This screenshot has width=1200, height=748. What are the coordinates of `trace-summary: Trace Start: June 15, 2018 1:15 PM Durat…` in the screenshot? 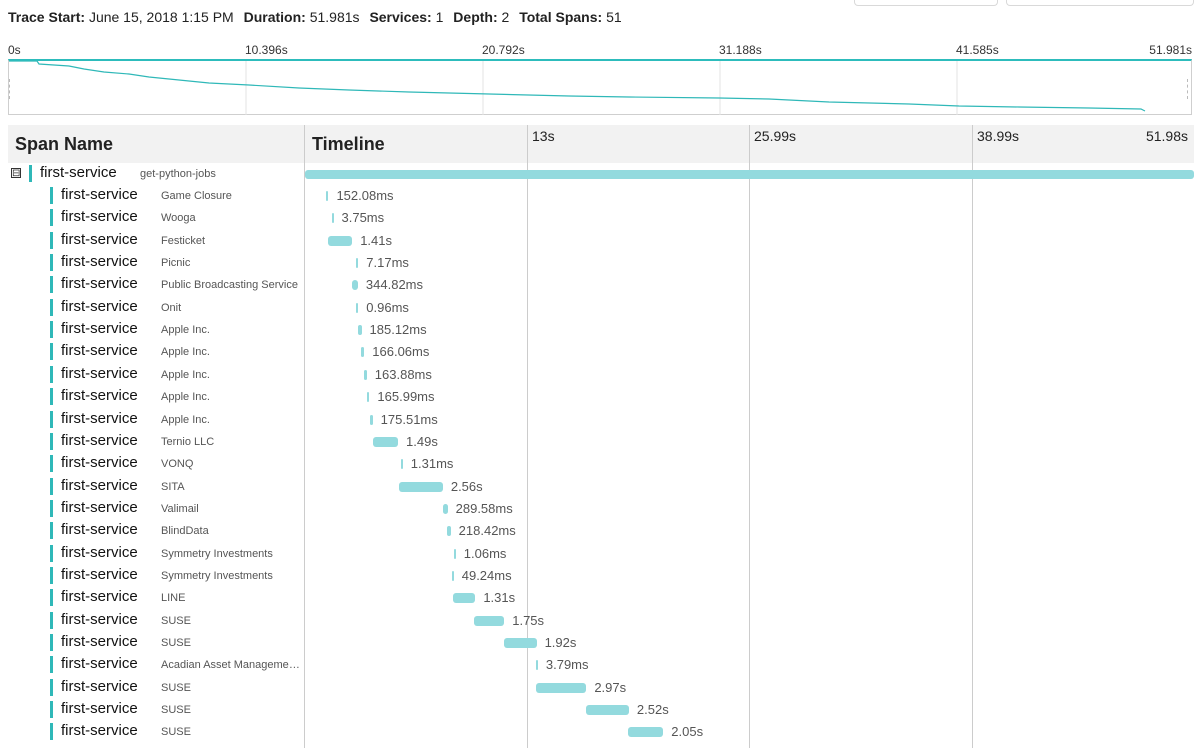 It's located at (318, 17).